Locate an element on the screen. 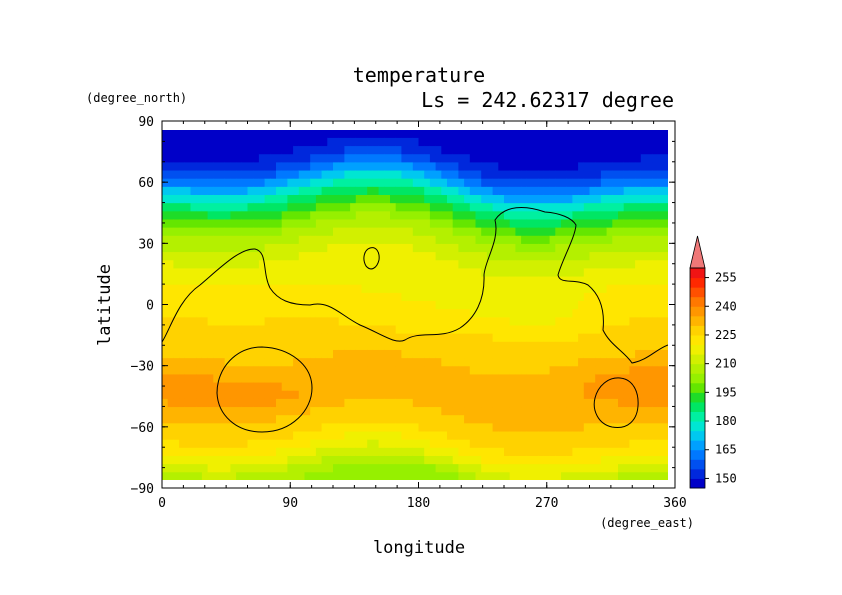 Image resolution: width=842 pixels, height=595 pixels. colorbar-label: 150 is located at coordinates (726, 478).